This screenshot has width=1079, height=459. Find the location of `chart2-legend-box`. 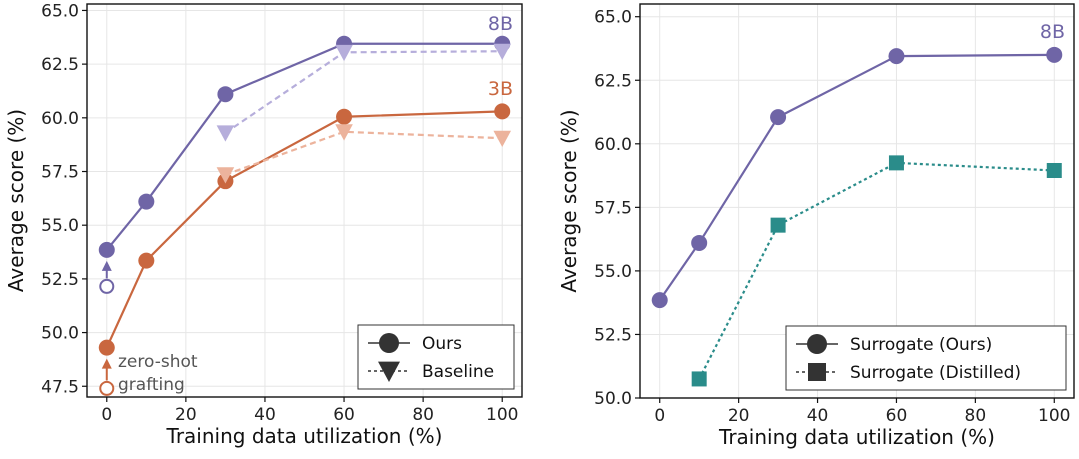

chart2-legend-box is located at coordinates (926, 358).